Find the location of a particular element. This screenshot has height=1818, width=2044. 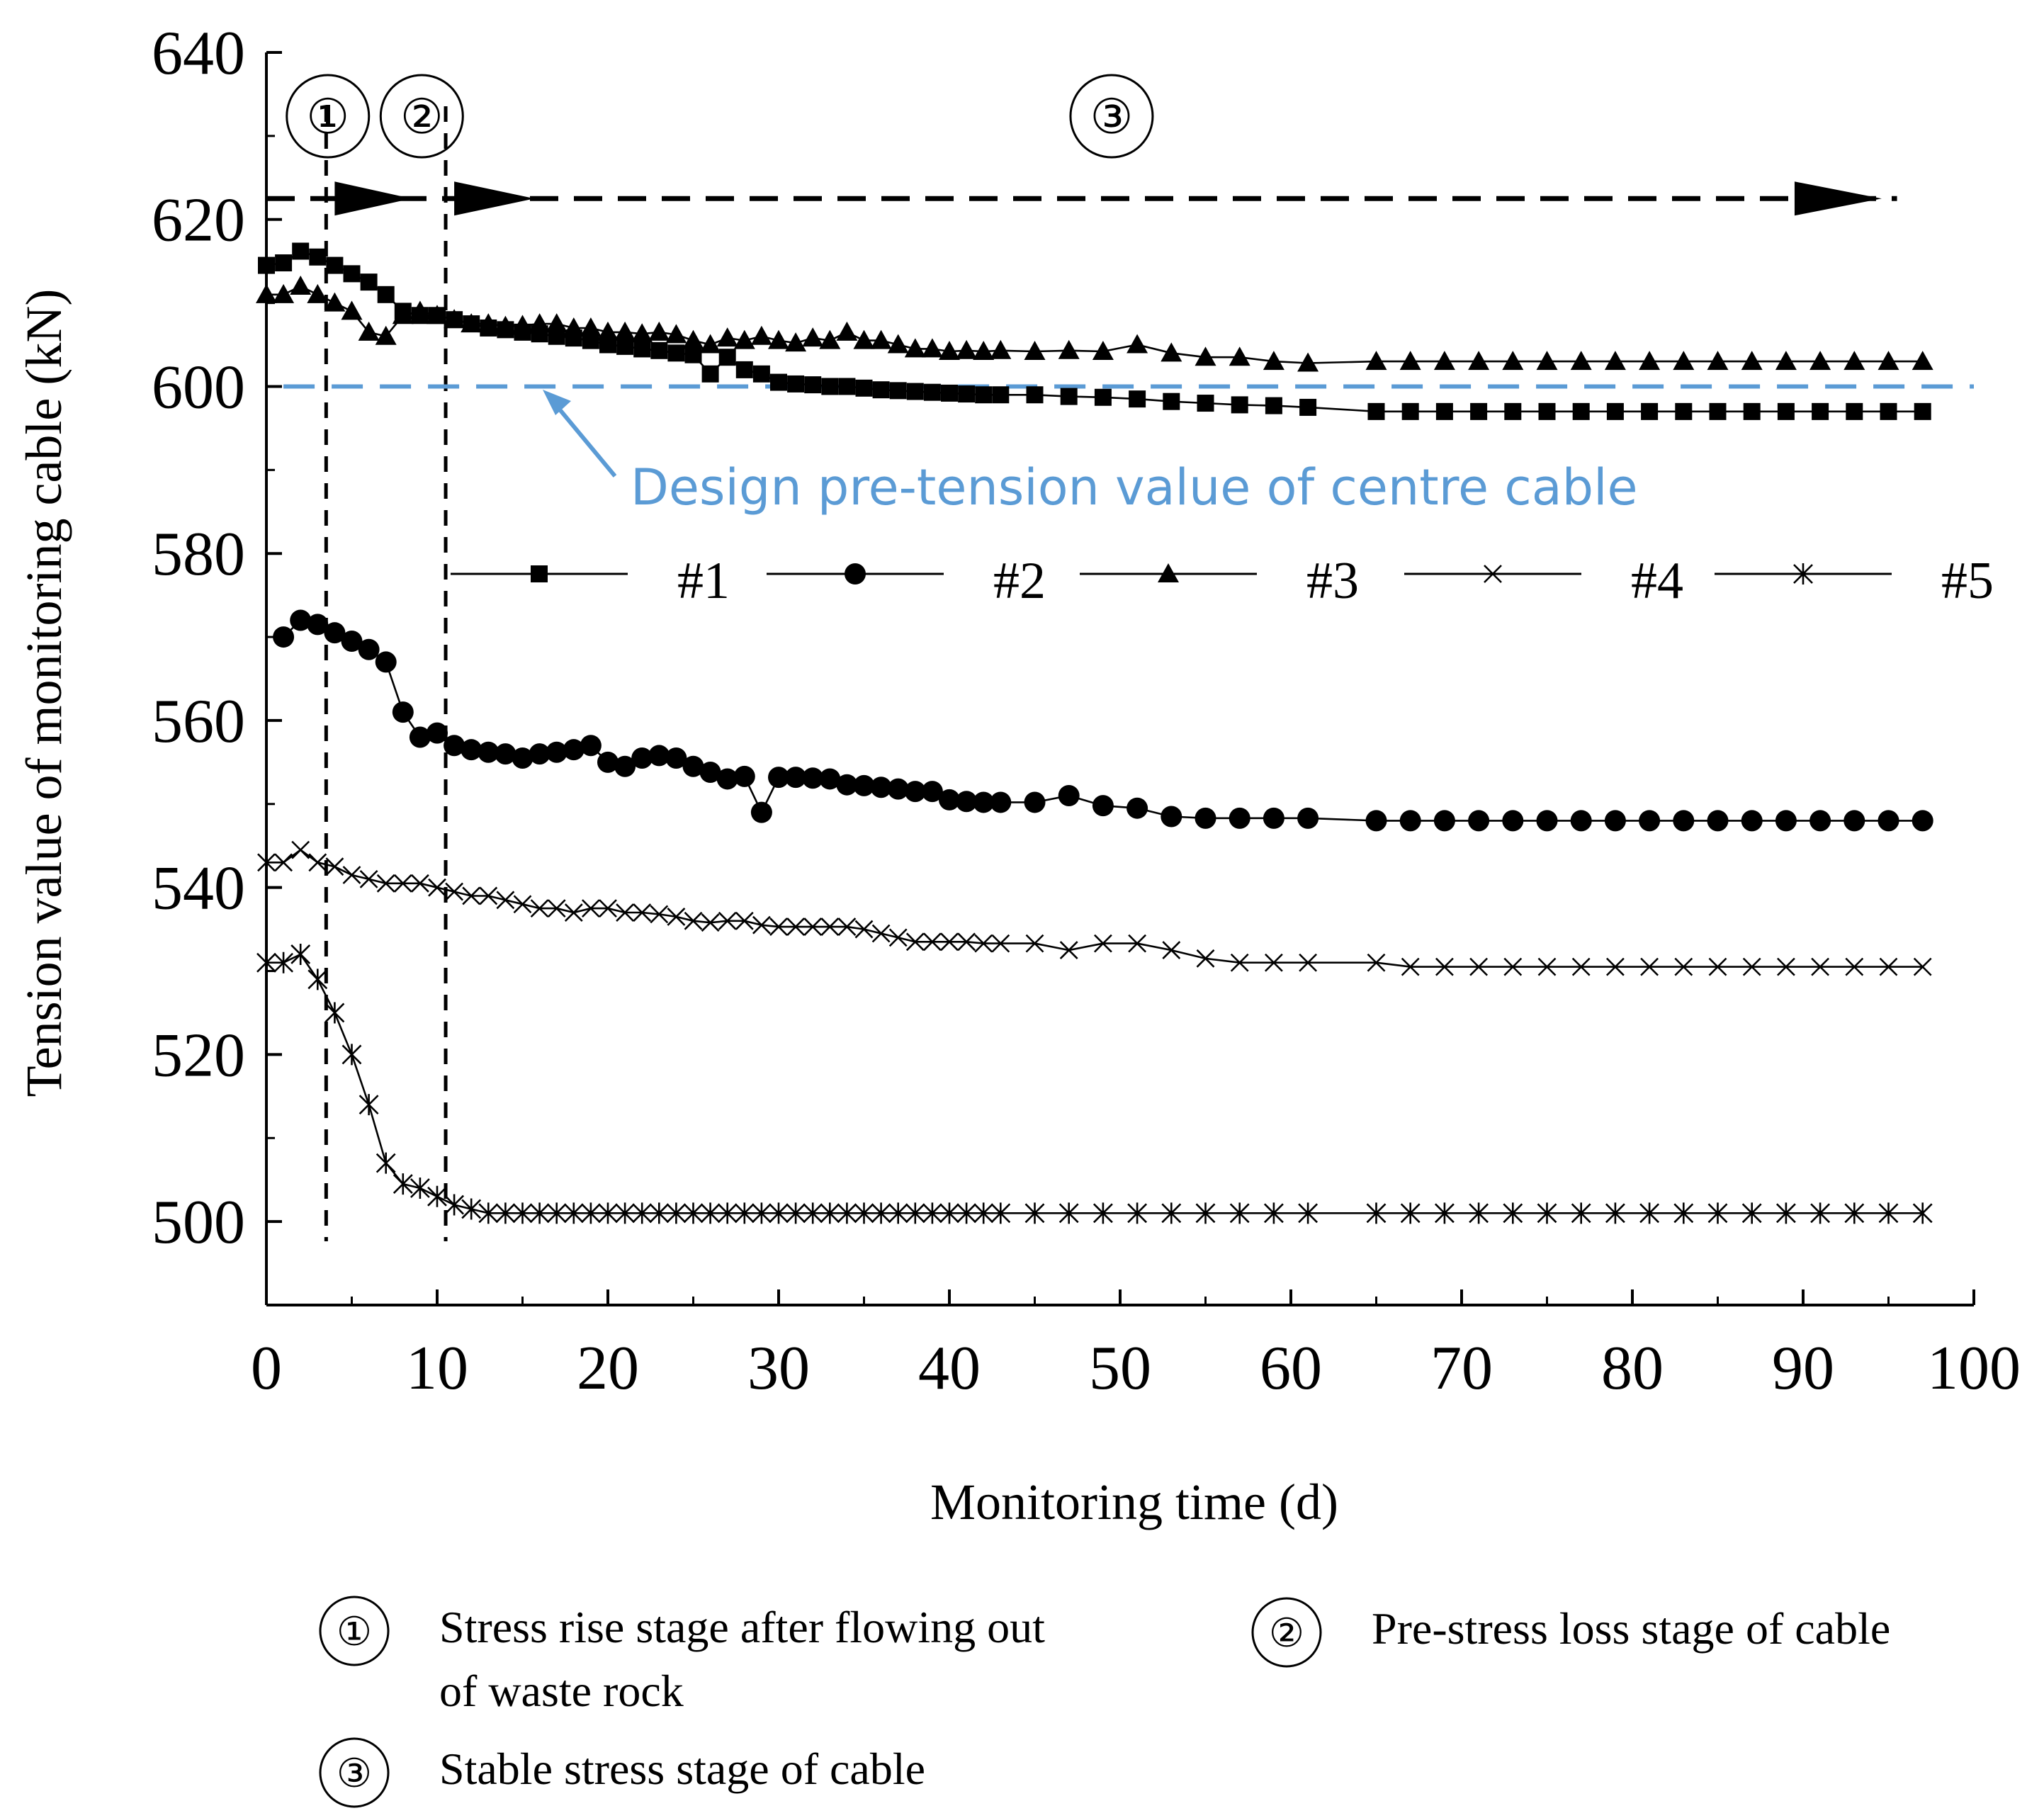

note-text-line1: Pre-stress loss stage of cable is located at coordinates (1631, 1629).